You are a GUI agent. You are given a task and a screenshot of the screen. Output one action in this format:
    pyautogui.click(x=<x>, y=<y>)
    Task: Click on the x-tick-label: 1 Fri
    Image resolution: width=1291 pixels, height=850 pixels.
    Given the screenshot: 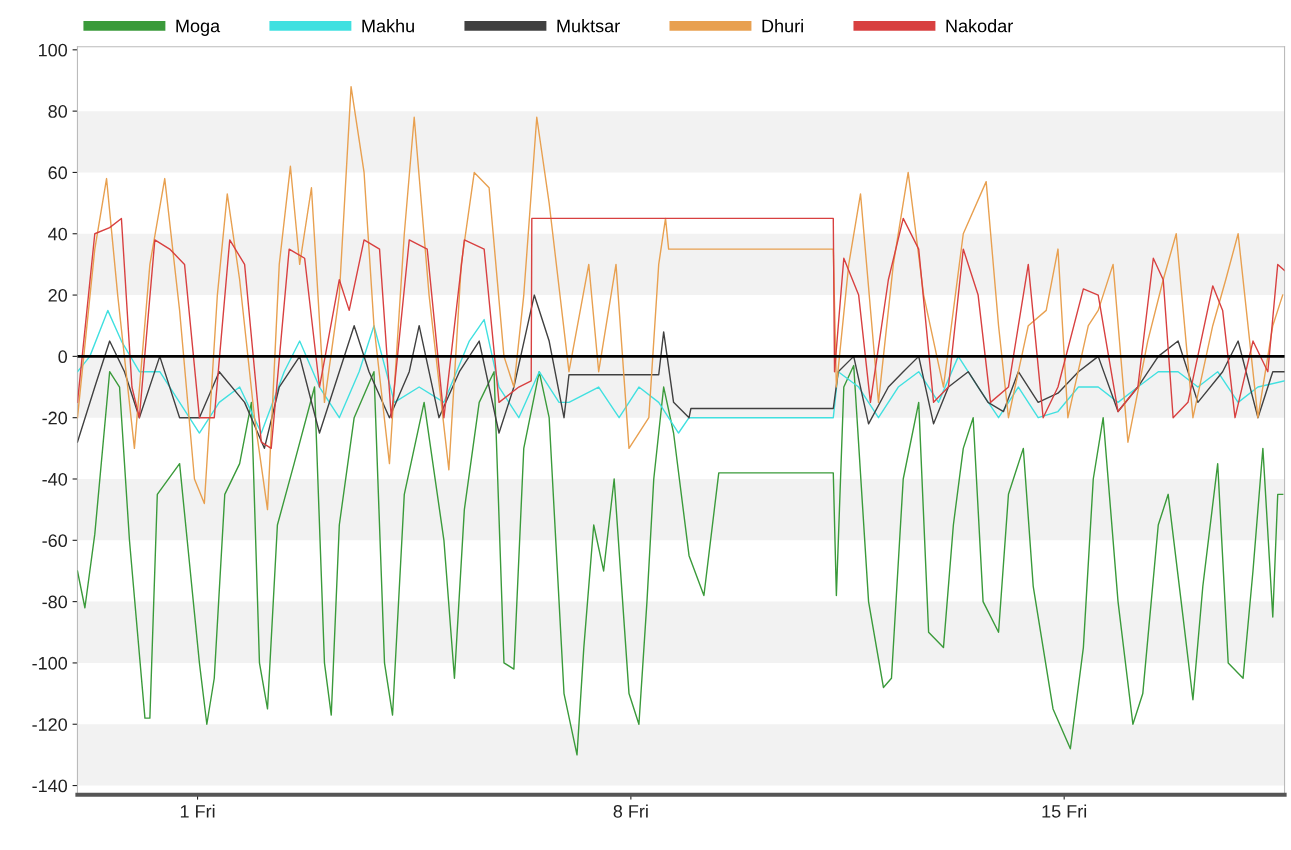 What is the action you would take?
    pyautogui.click(x=197, y=811)
    